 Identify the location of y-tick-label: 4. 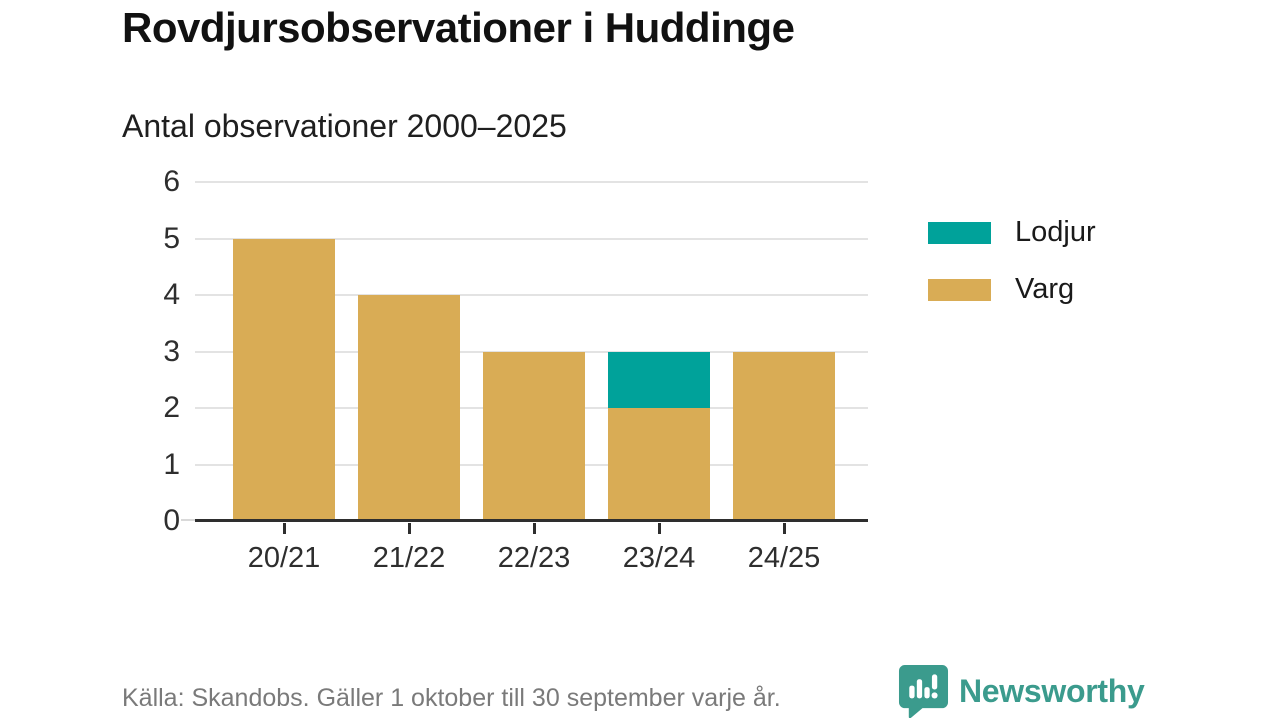
(171, 294).